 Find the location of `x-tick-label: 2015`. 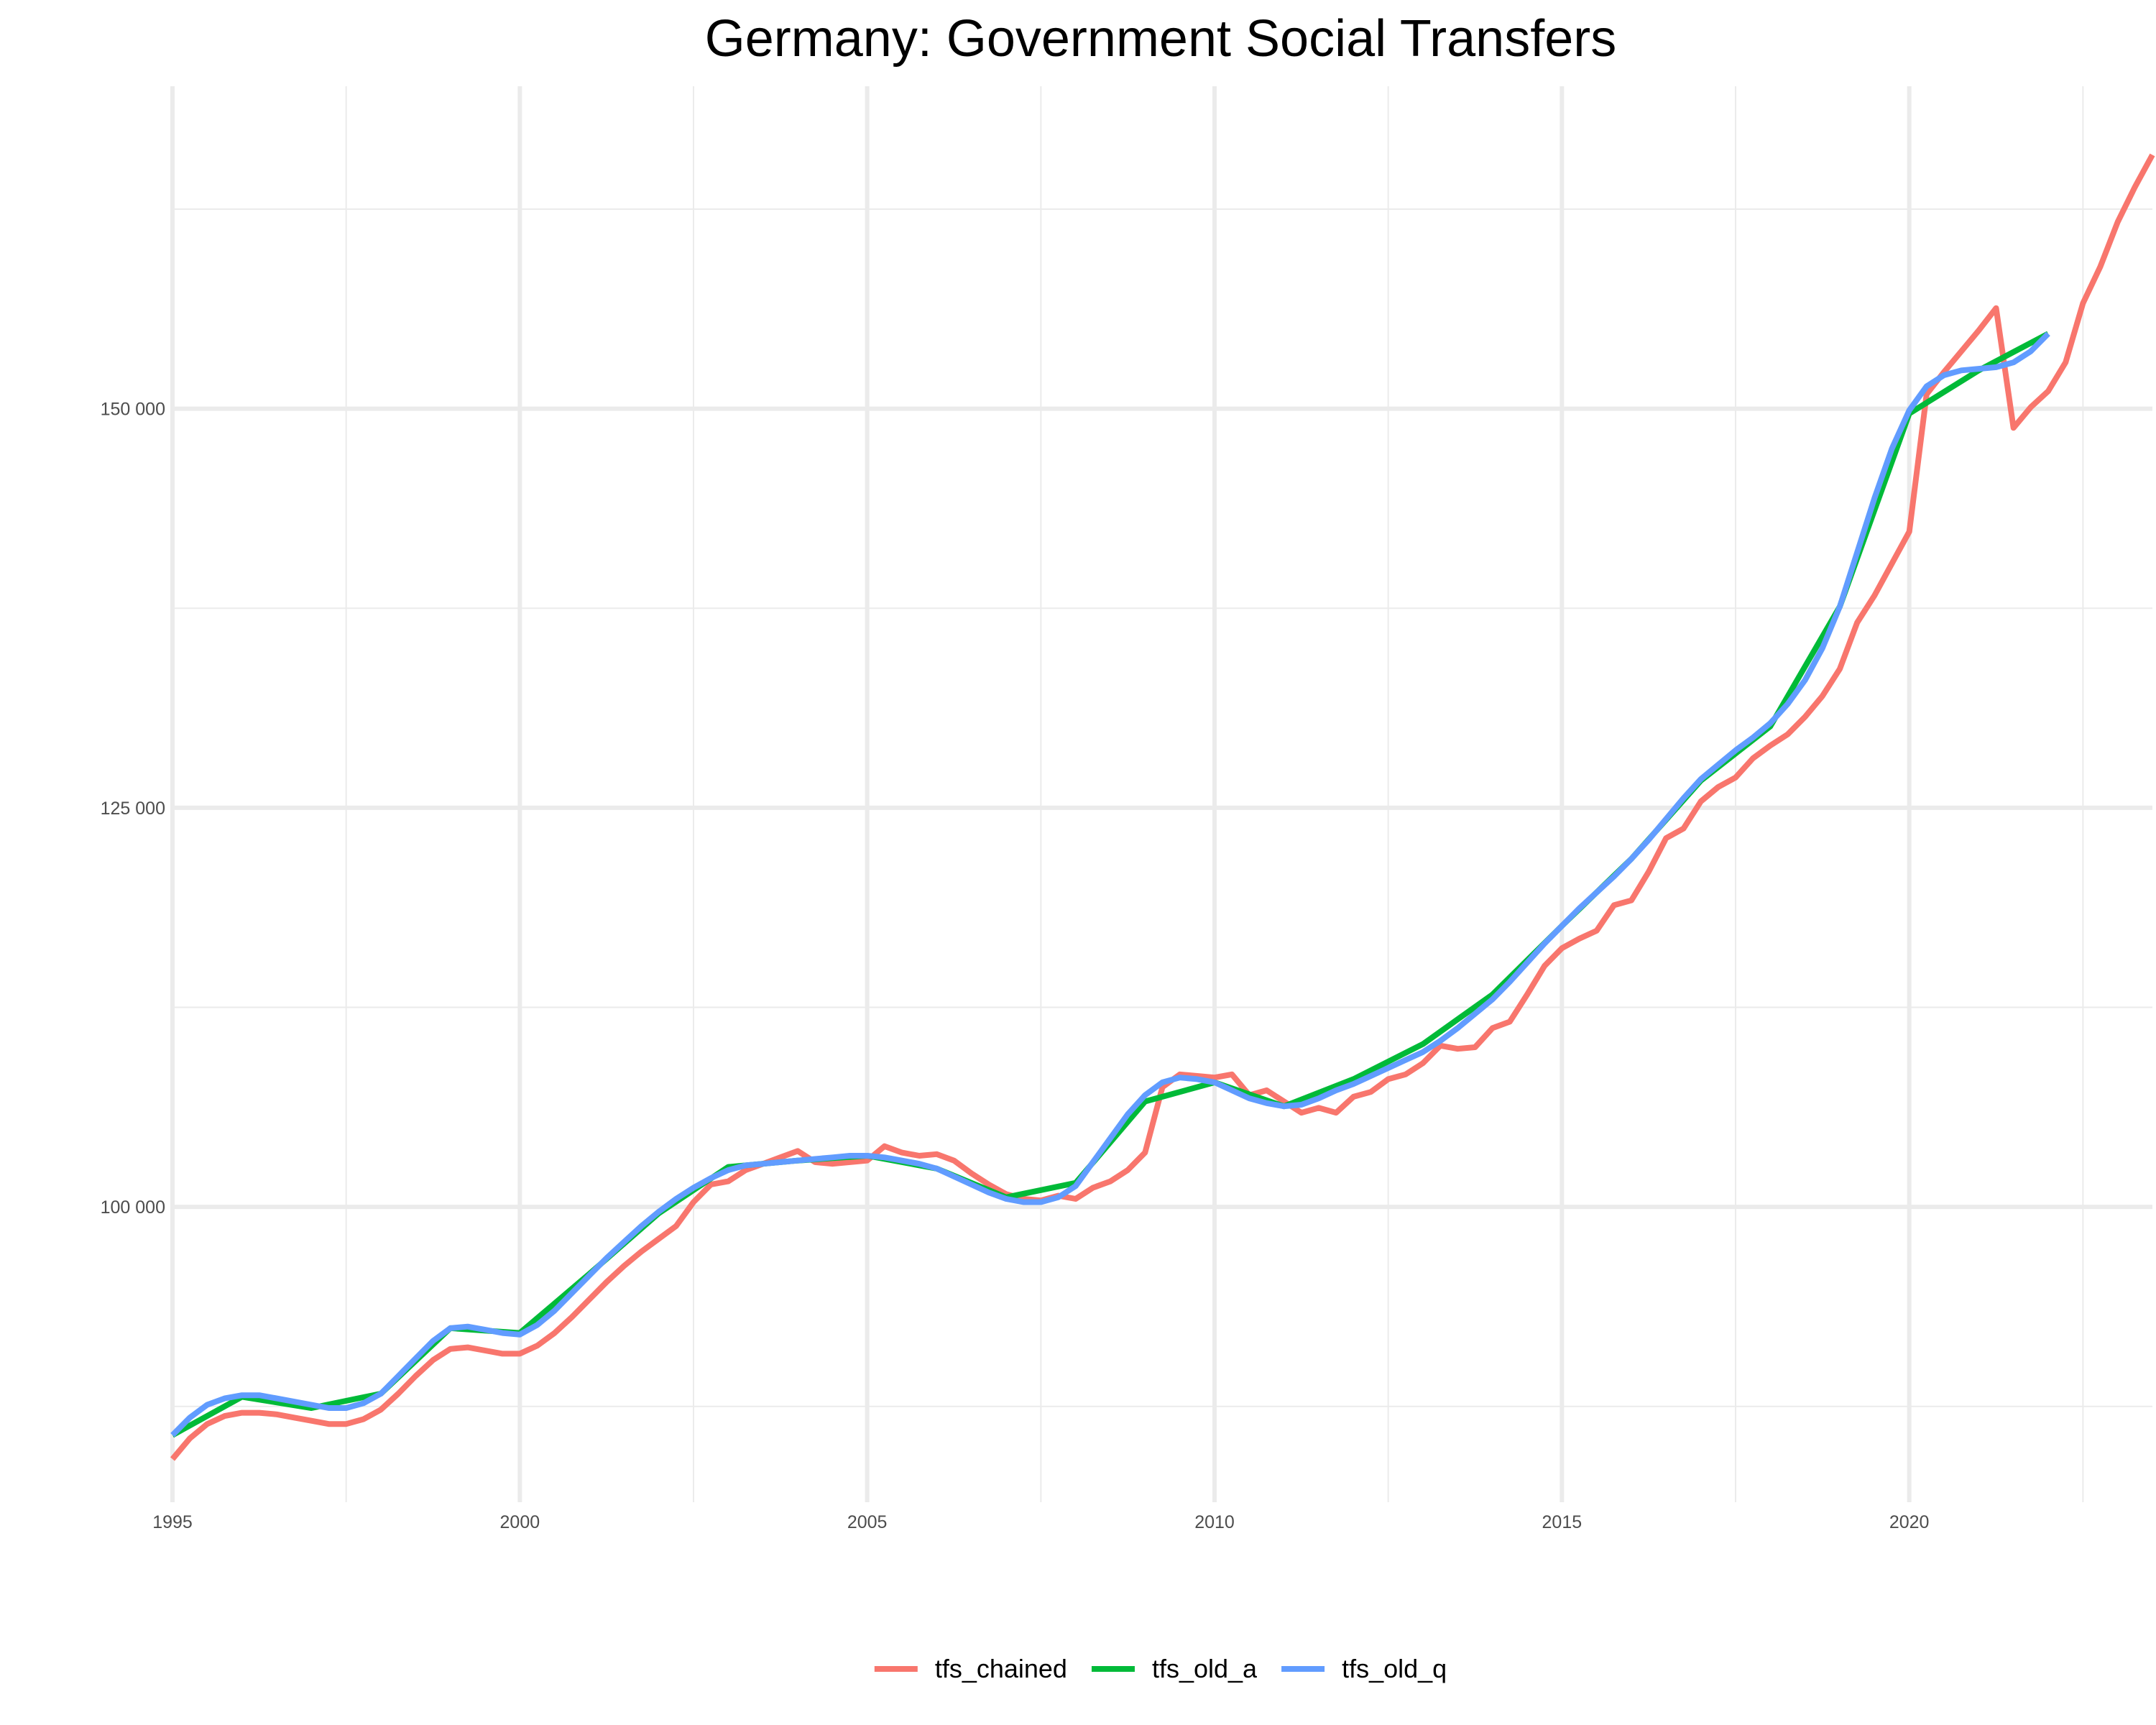

x-tick-label: 2015 is located at coordinates (1562, 1522).